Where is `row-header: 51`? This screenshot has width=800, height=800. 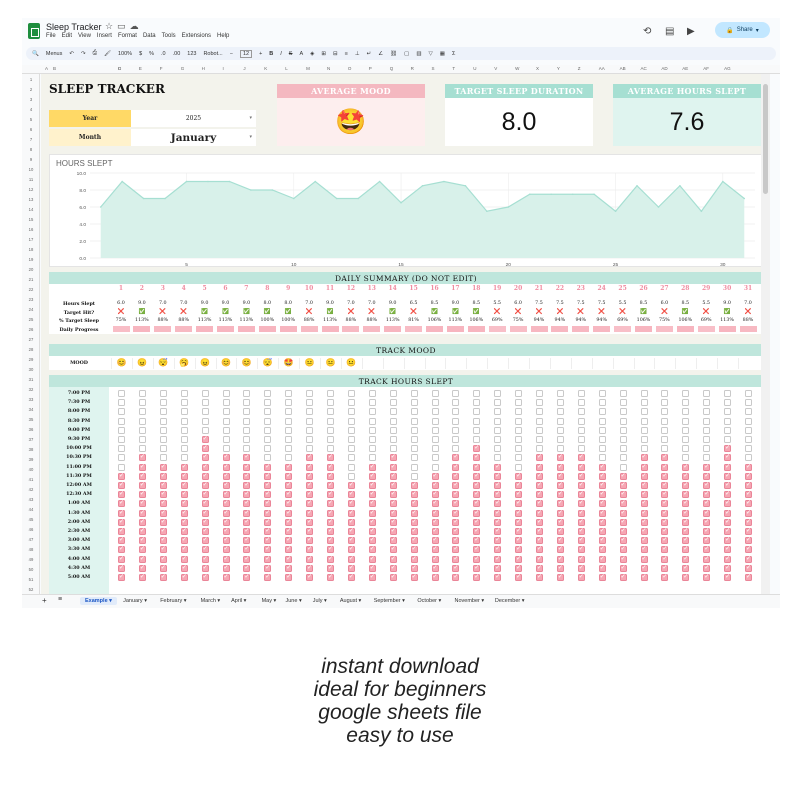 row-header: 51 is located at coordinates (31, 579).